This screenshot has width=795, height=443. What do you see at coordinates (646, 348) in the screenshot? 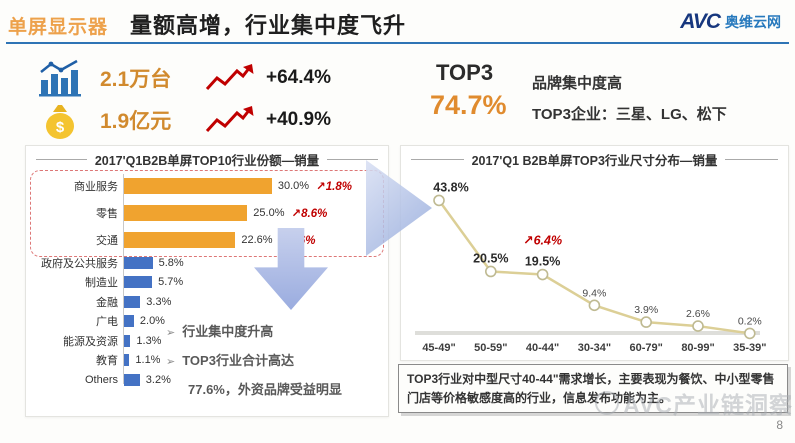
I see `x-axis-tick-label: 60-79"` at bounding box center [646, 348].